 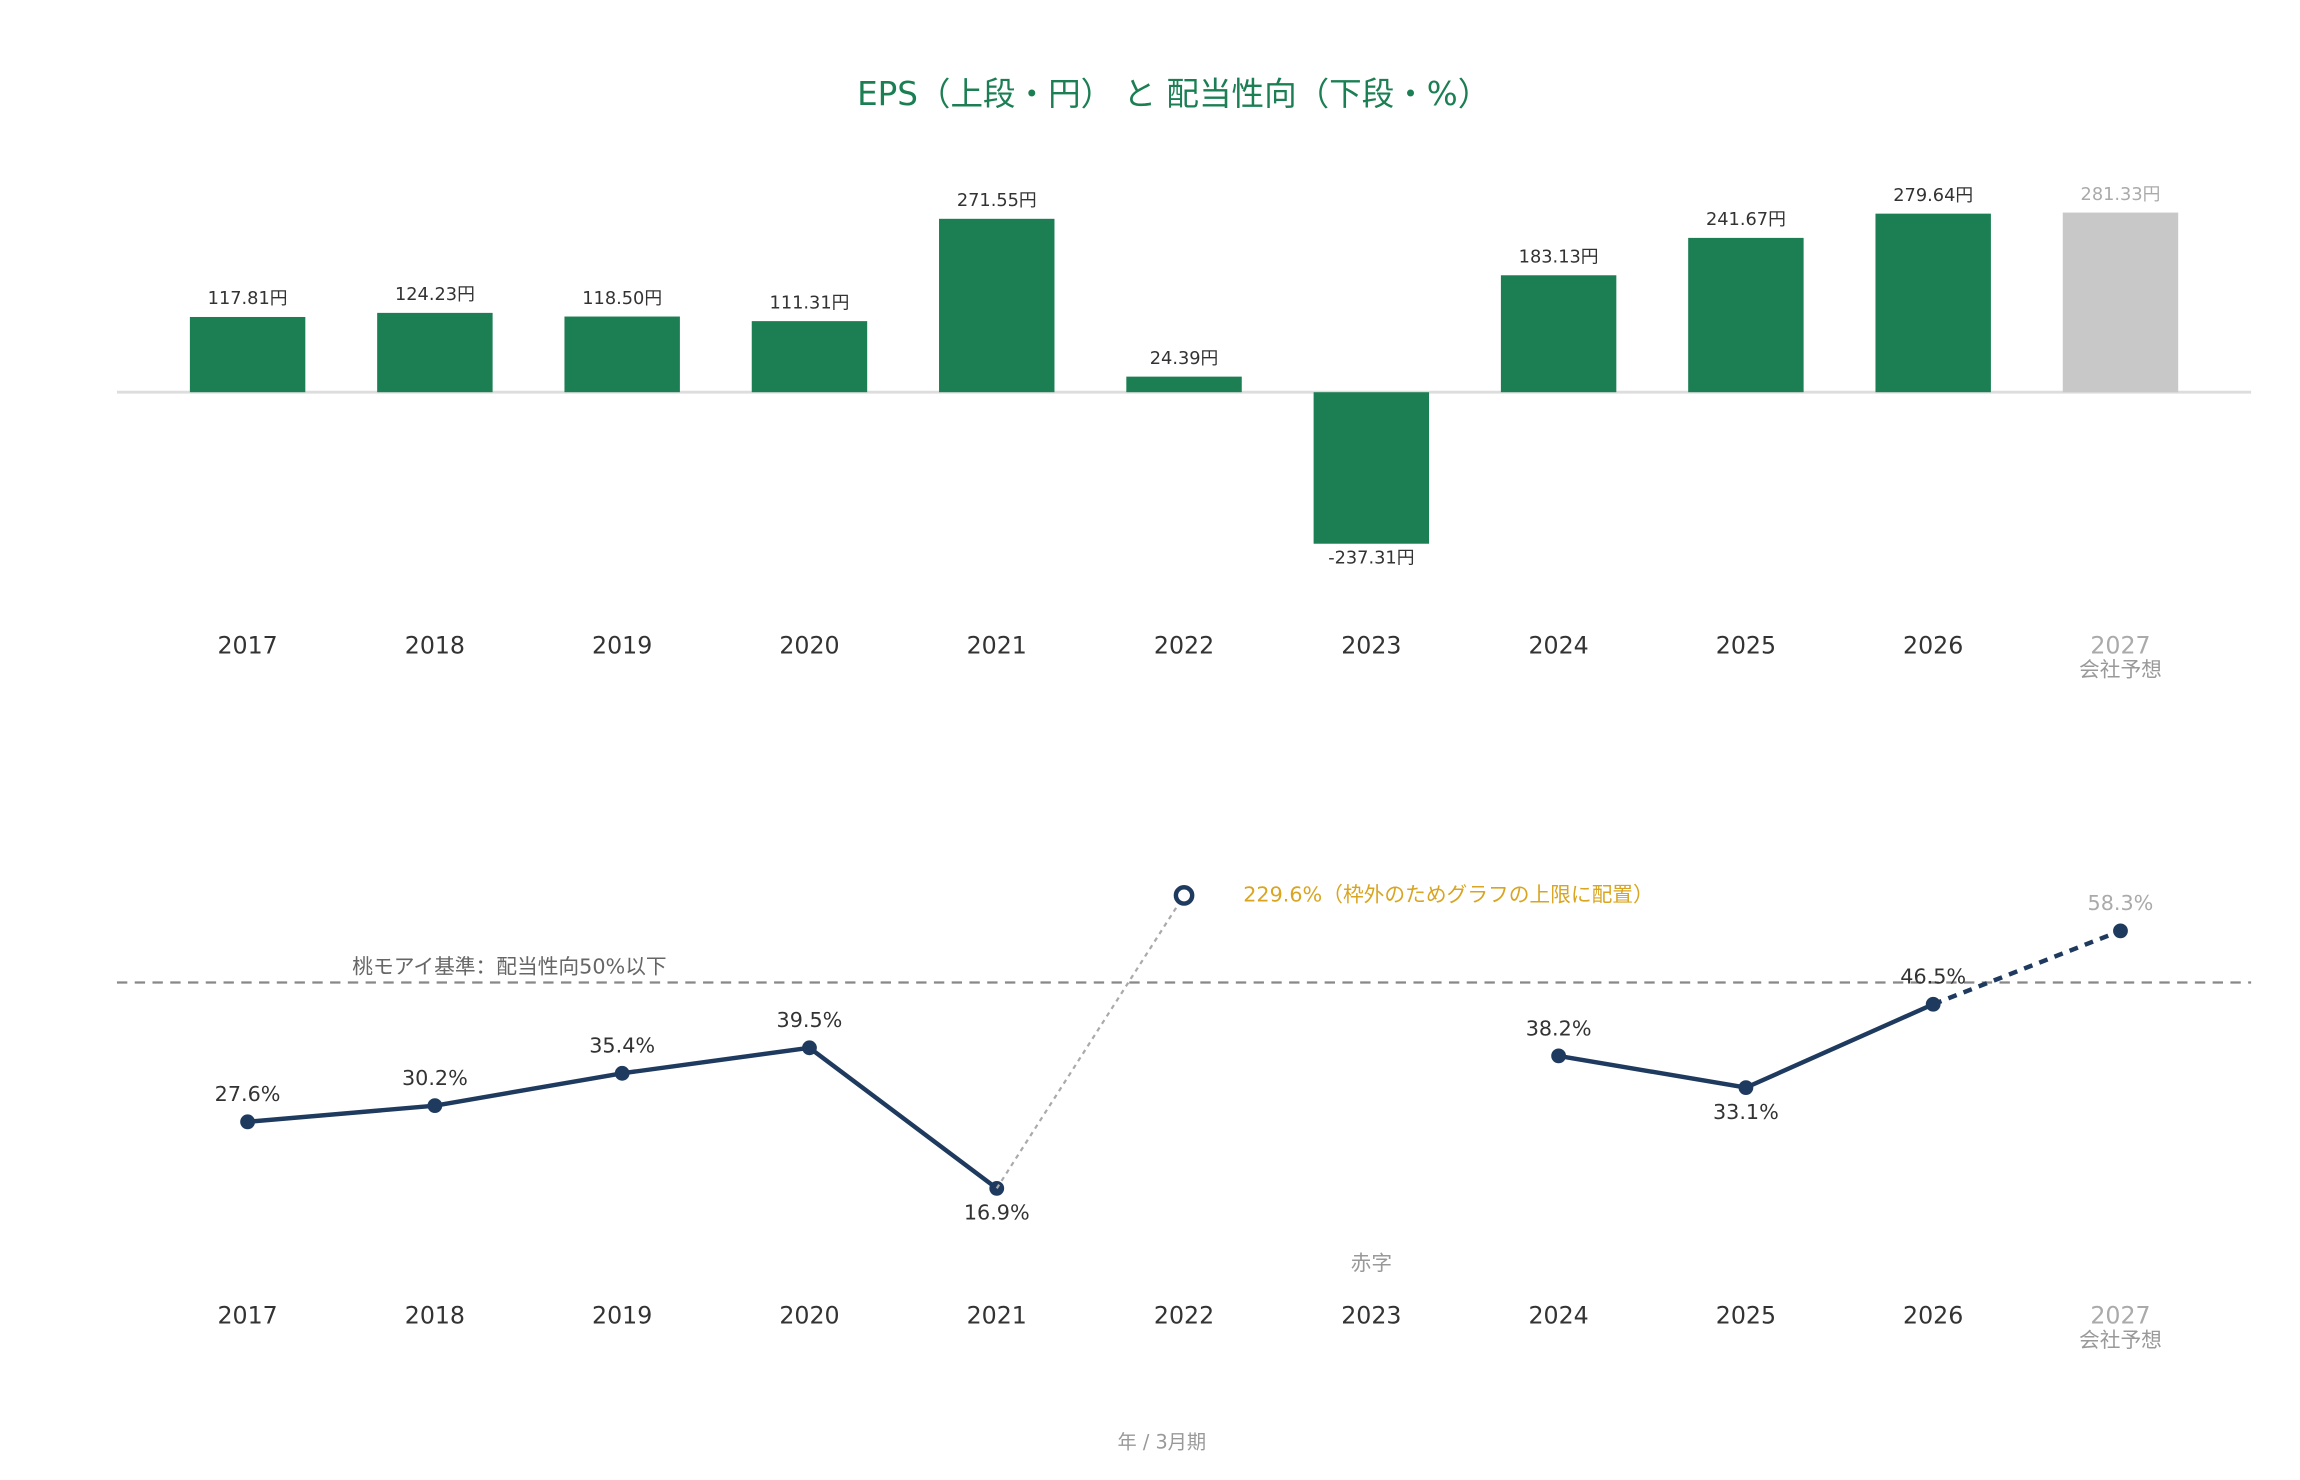 I want to click on clipped-point, so click(x=1184, y=895).